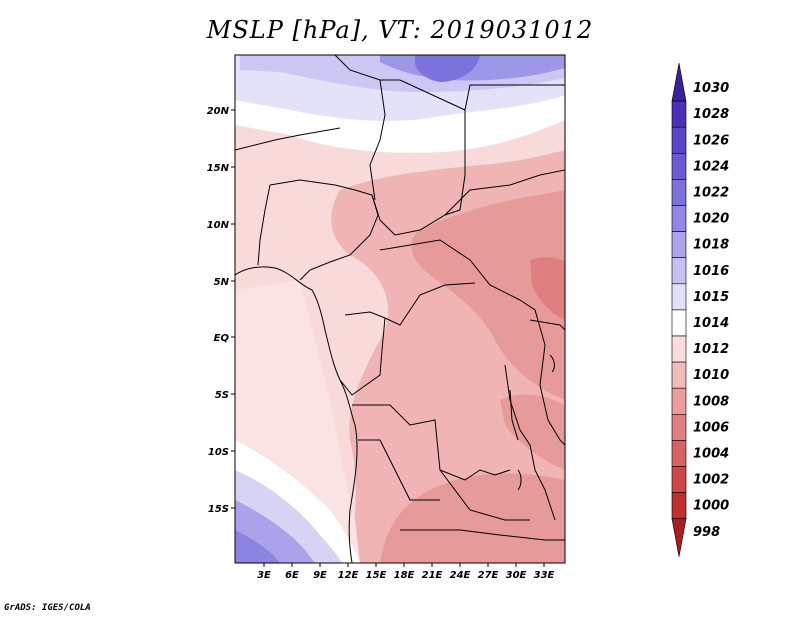 The height and width of the screenshot is (618, 800). Describe the element at coordinates (711, 480) in the screenshot. I see `colorbar-label: 1002` at that location.